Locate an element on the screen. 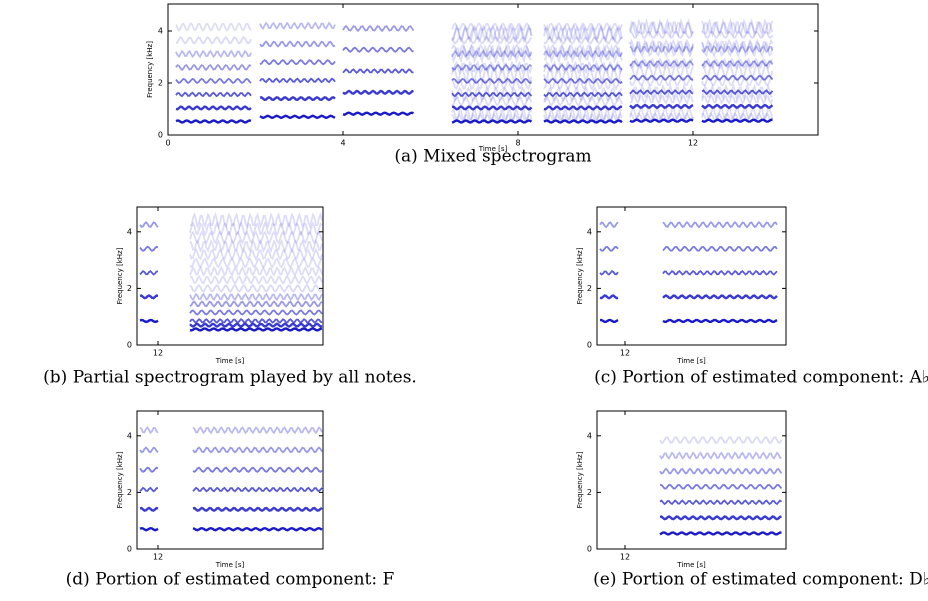  x-tick-label: 8 is located at coordinates (517, 143).